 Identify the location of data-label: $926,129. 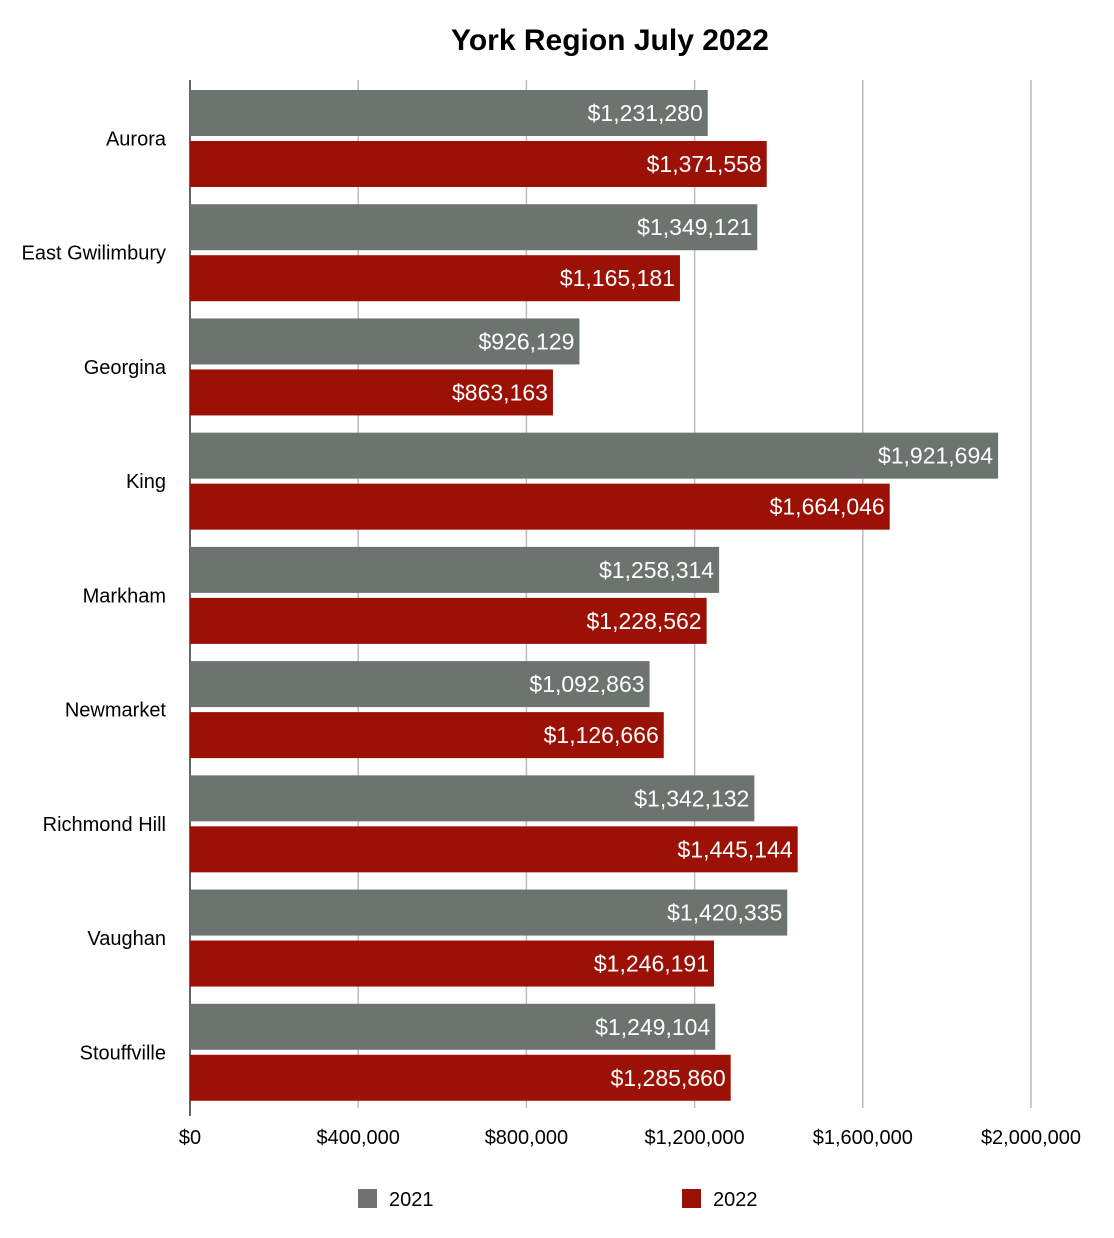
(526, 341).